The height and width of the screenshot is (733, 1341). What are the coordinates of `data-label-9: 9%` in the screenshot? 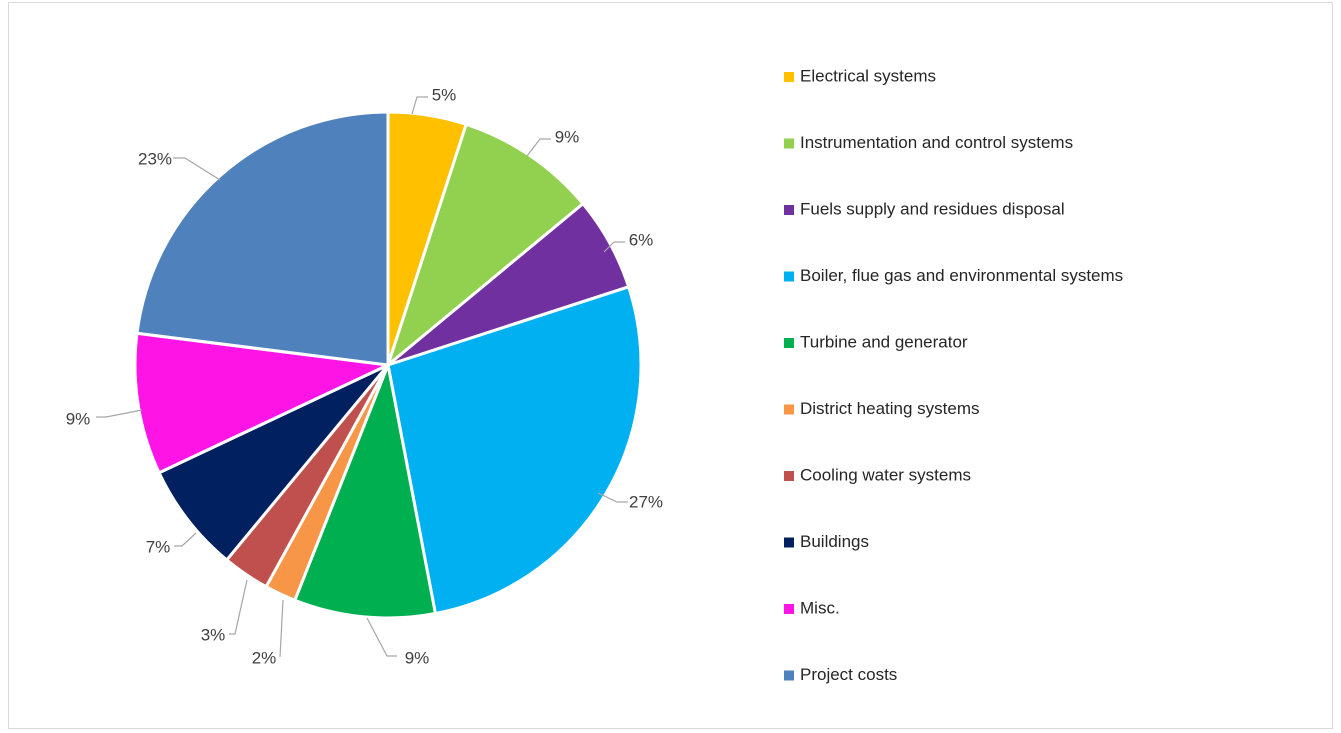 It's located at (78, 418).